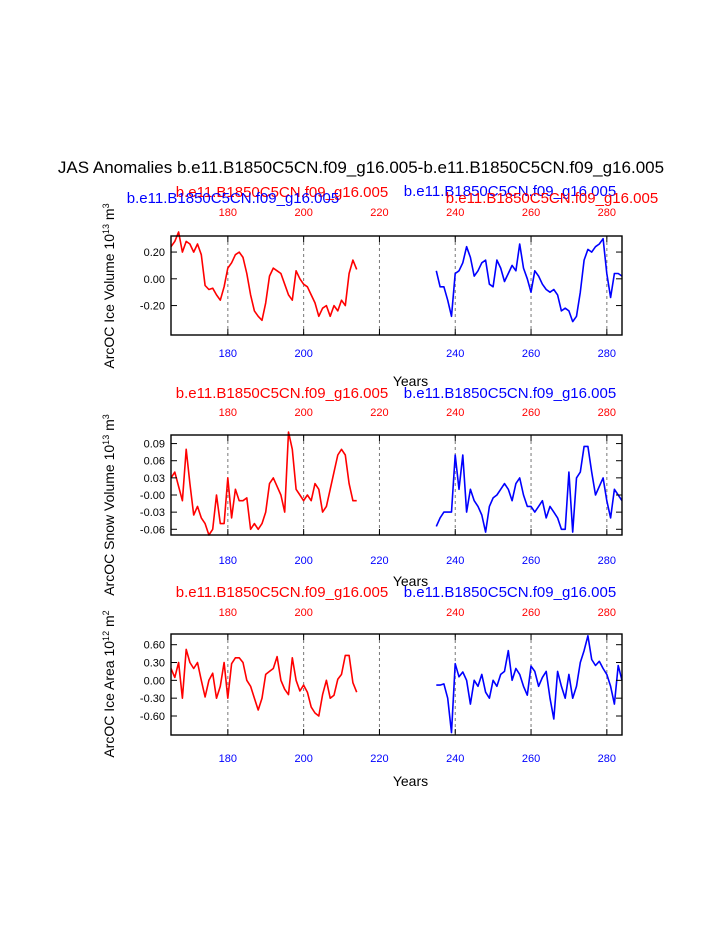 This screenshot has height=935, width=723. I want to click on y-tick-label: 0.30, so click(154, 664).